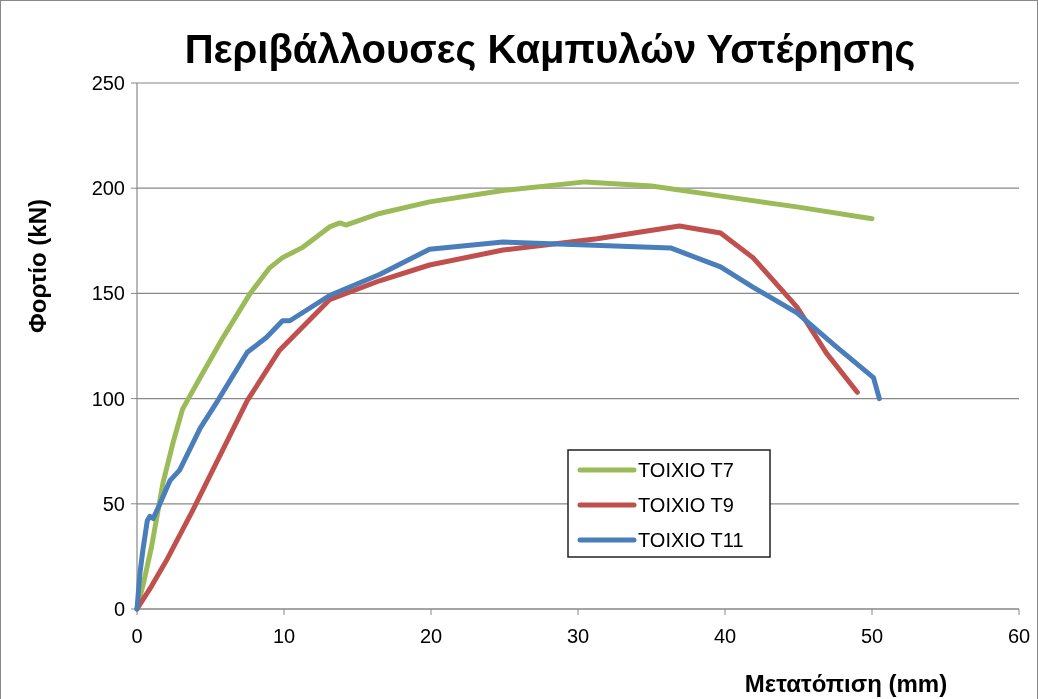 The image size is (1038, 699). What do you see at coordinates (137, 636) in the screenshot?
I see `x-tick-label: 0` at bounding box center [137, 636].